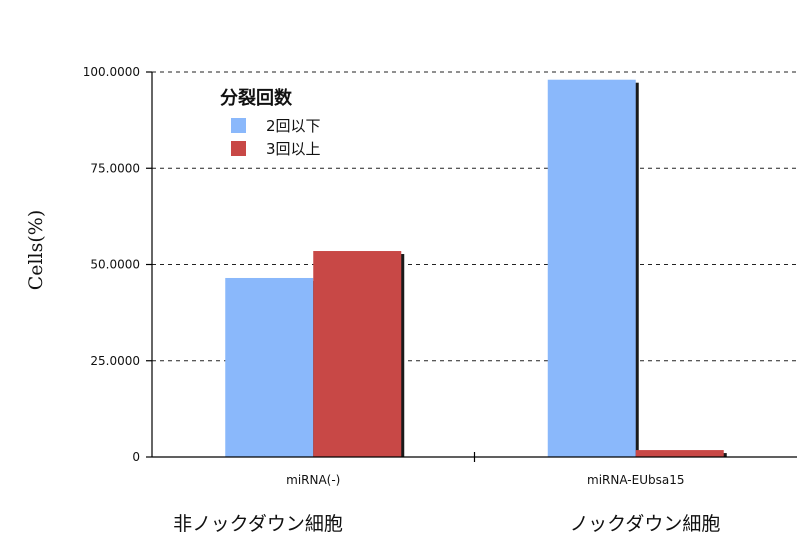 The image size is (800, 552). I want to click on y-tick-label: 50.0000, so click(115, 265).